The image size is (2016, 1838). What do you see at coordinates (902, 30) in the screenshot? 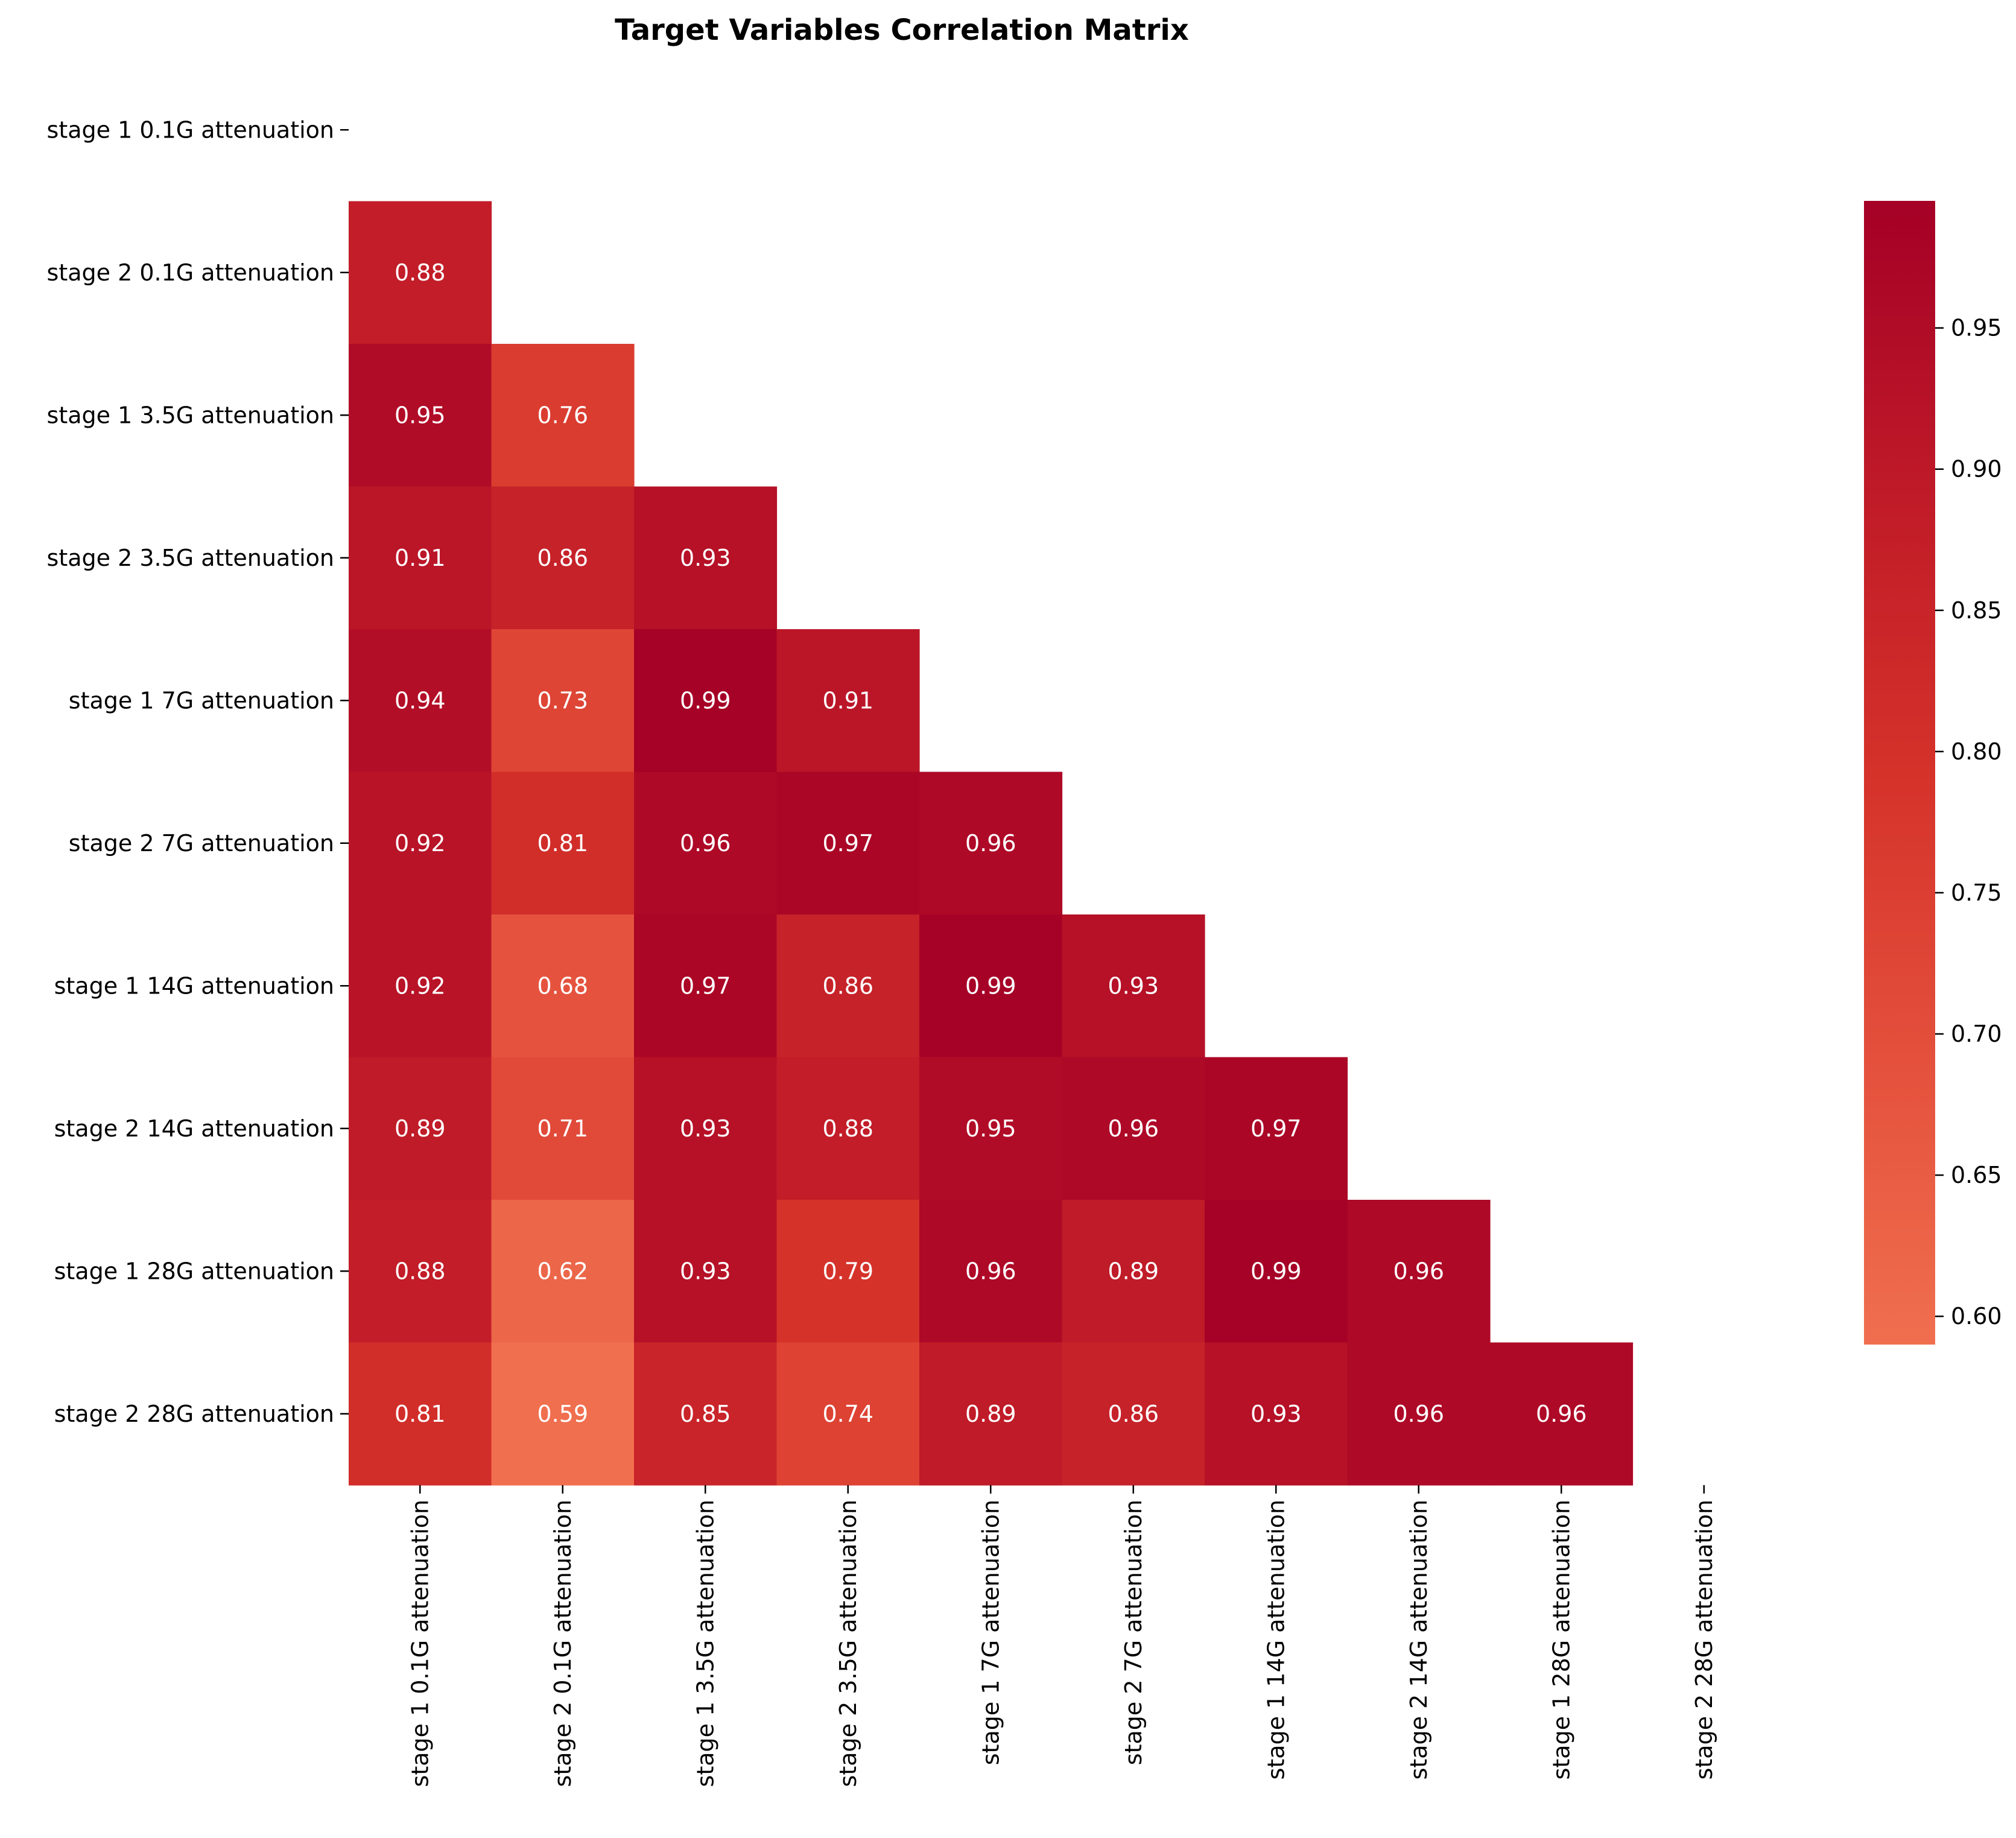
I see `chart-title: Target Variables Correlation Matrix` at bounding box center [902, 30].